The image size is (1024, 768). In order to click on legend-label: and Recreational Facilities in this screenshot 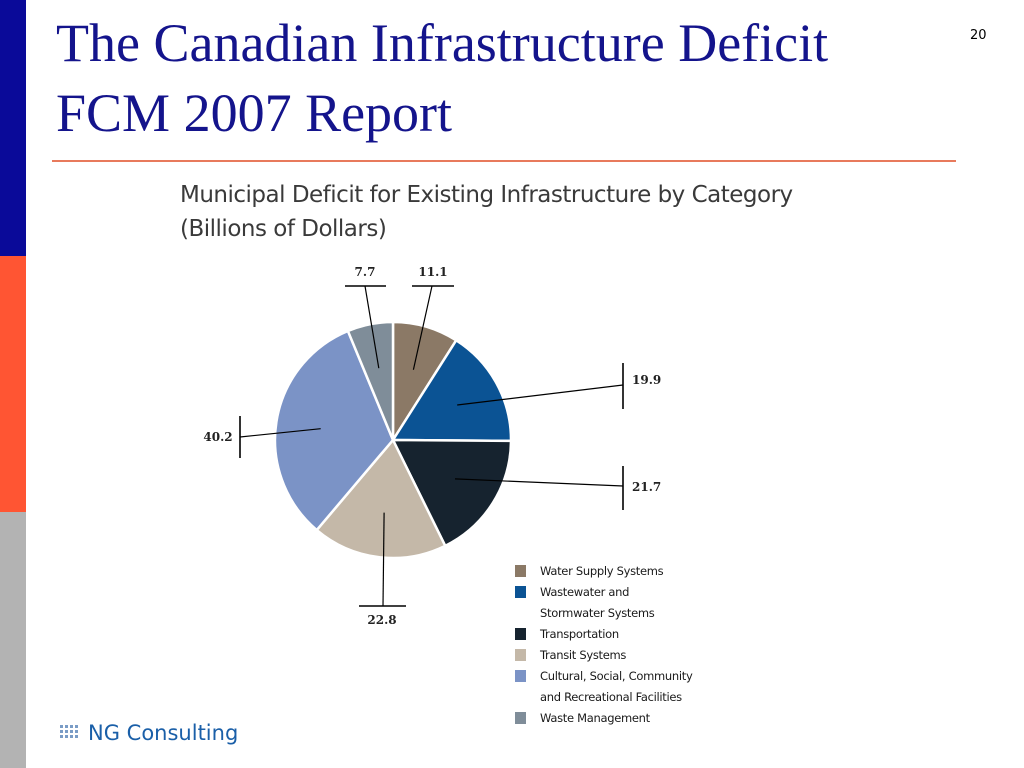, I will do `click(611, 697)`.